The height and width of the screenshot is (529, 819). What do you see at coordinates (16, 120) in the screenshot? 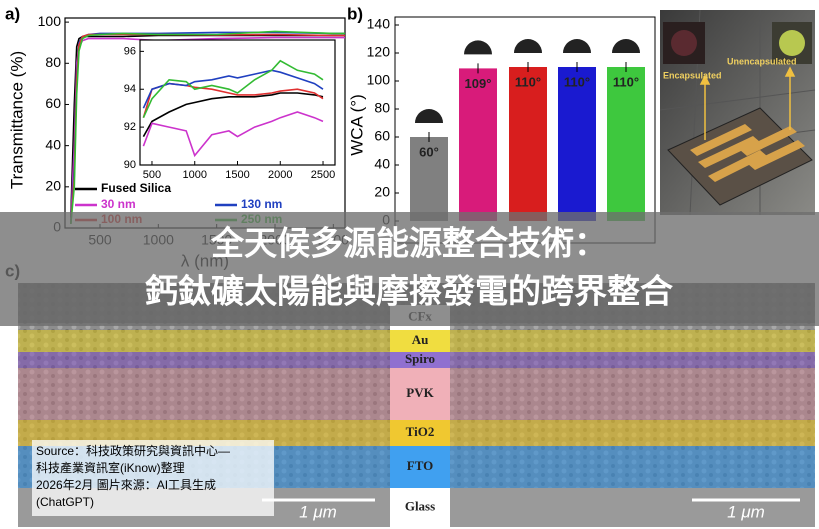
I see `y-axis-label: Transmittance (%)` at bounding box center [16, 120].